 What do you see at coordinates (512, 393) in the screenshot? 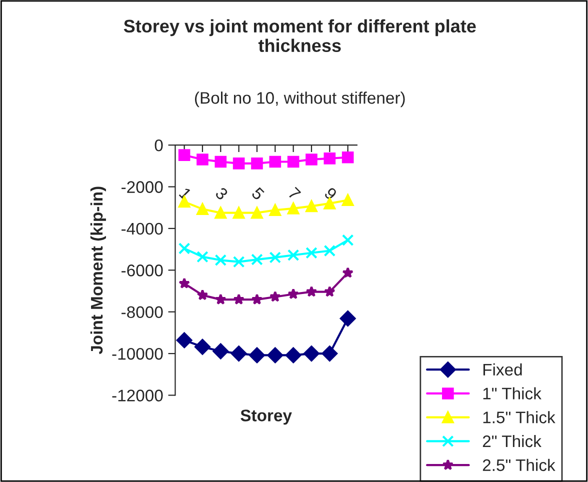
I see `legend-label: 1" Thick` at bounding box center [512, 393].